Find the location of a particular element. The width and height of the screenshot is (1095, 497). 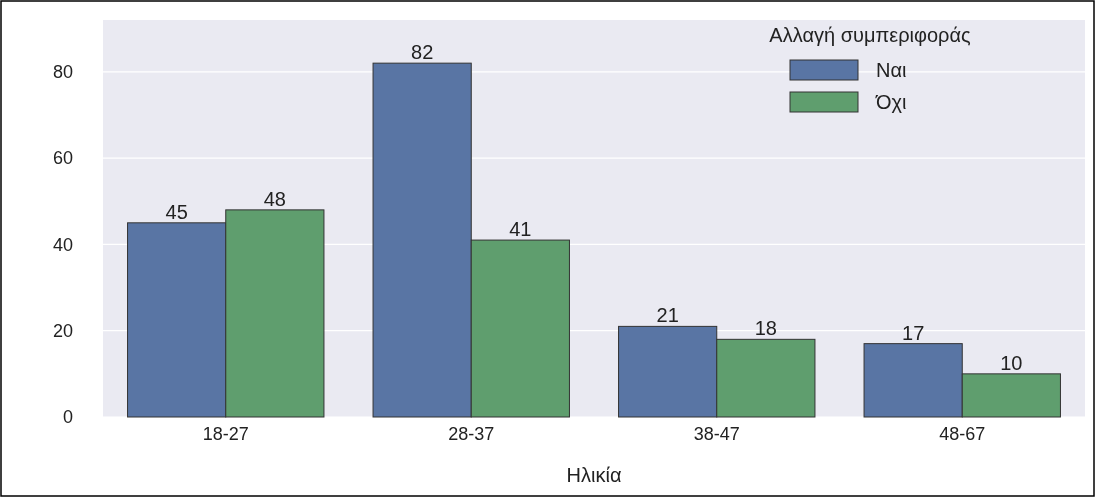

data-label: 45 is located at coordinates (176, 211).